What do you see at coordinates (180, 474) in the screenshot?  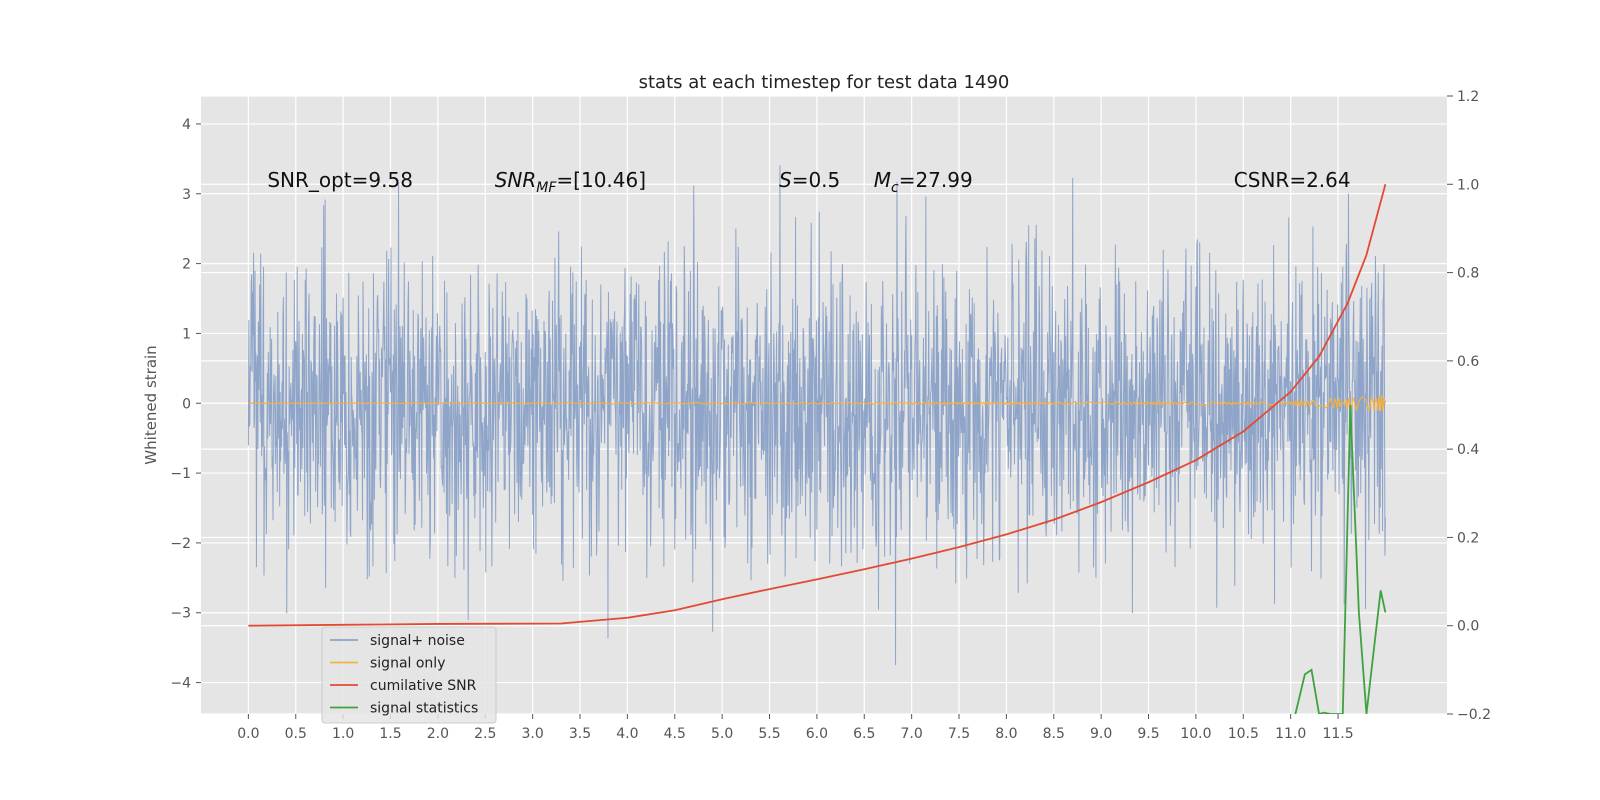 I see `y-tick-label: −1` at bounding box center [180, 474].